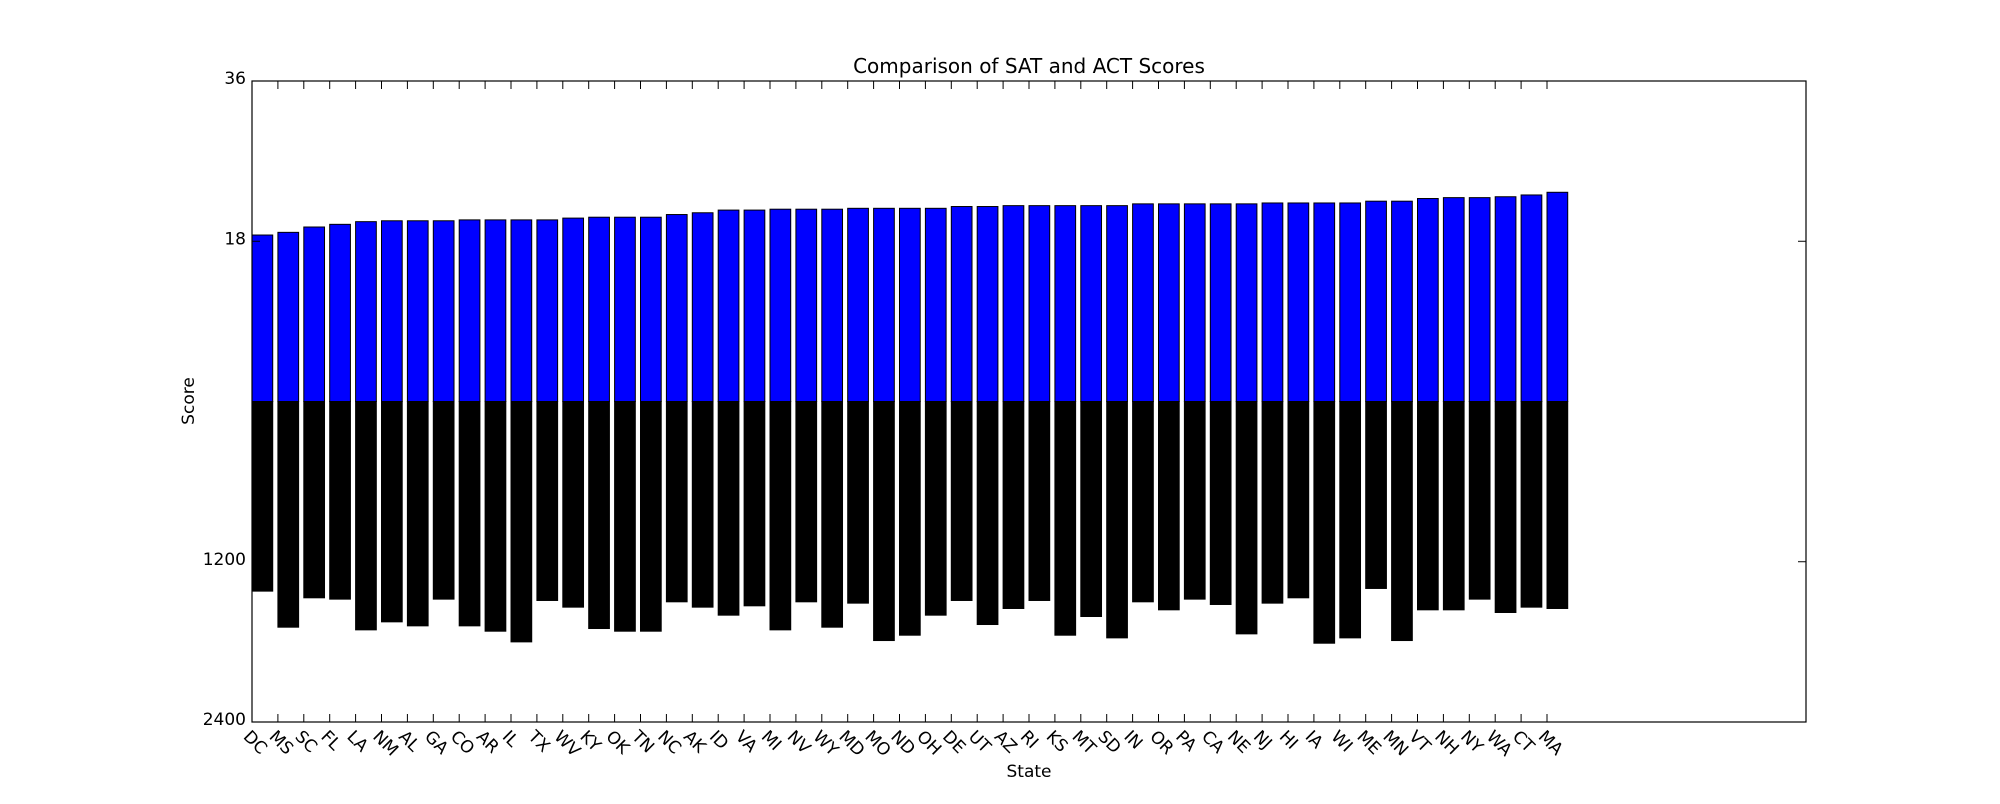 Image resolution: width=2000 pixels, height=804 pixels. Describe the element at coordinates (953, 742) in the screenshot. I see `x-tick-label: DE` at that location.